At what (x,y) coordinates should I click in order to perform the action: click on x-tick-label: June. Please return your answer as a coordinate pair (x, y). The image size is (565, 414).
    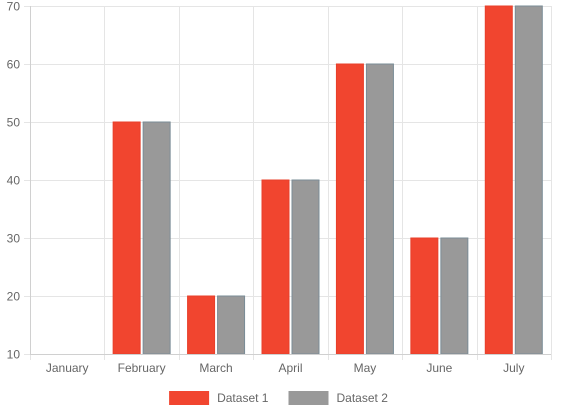
    Looking at the image, I should click on (439, 368).